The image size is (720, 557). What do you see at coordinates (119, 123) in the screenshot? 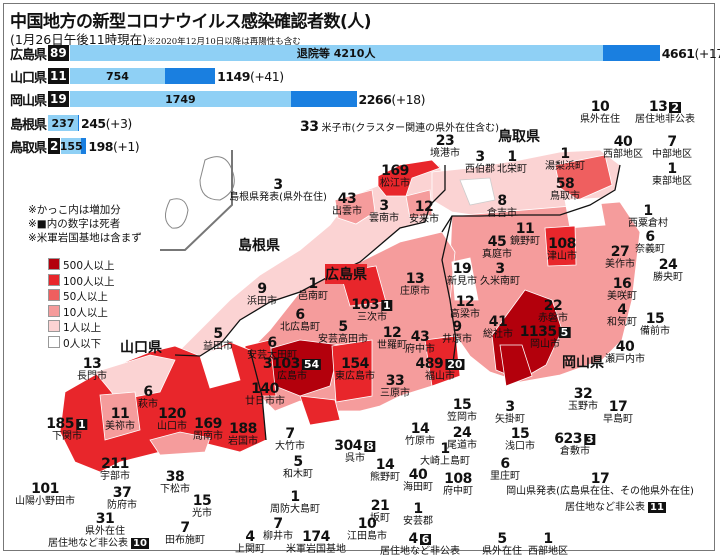
I see `increase-value: (+3)` at bounding box center [119, 123].